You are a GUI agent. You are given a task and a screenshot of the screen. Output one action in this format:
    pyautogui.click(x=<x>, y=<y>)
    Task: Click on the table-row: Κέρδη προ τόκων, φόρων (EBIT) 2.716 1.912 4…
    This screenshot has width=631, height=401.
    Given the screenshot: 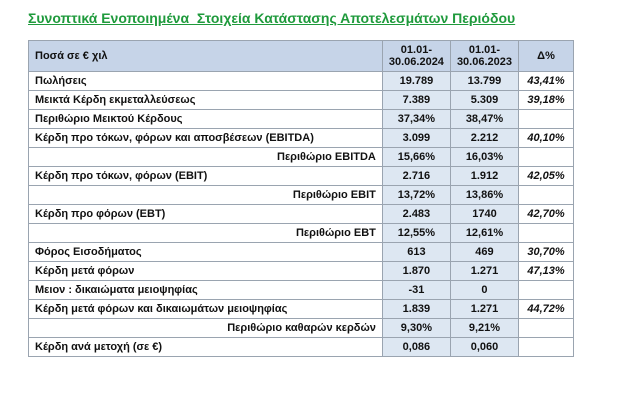 What is the action you would take?
    pyautogui.click(x=301, y=176)
    